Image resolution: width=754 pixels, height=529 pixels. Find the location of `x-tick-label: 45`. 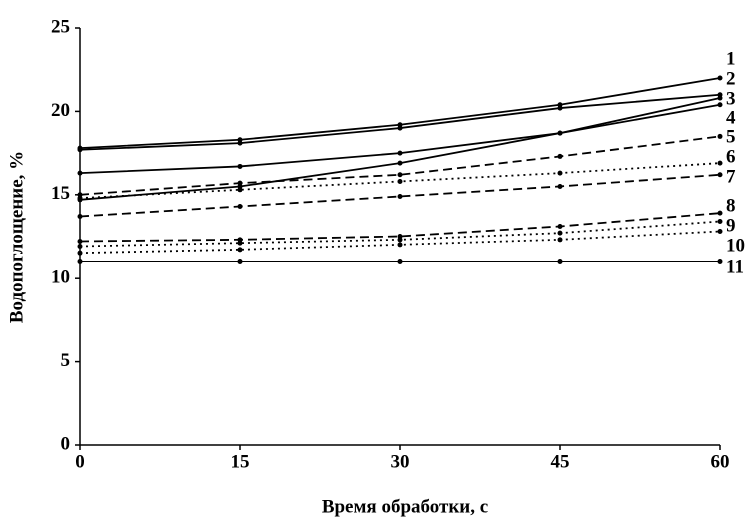

x-tick-label: 45 is located at coordinates (560, 461).